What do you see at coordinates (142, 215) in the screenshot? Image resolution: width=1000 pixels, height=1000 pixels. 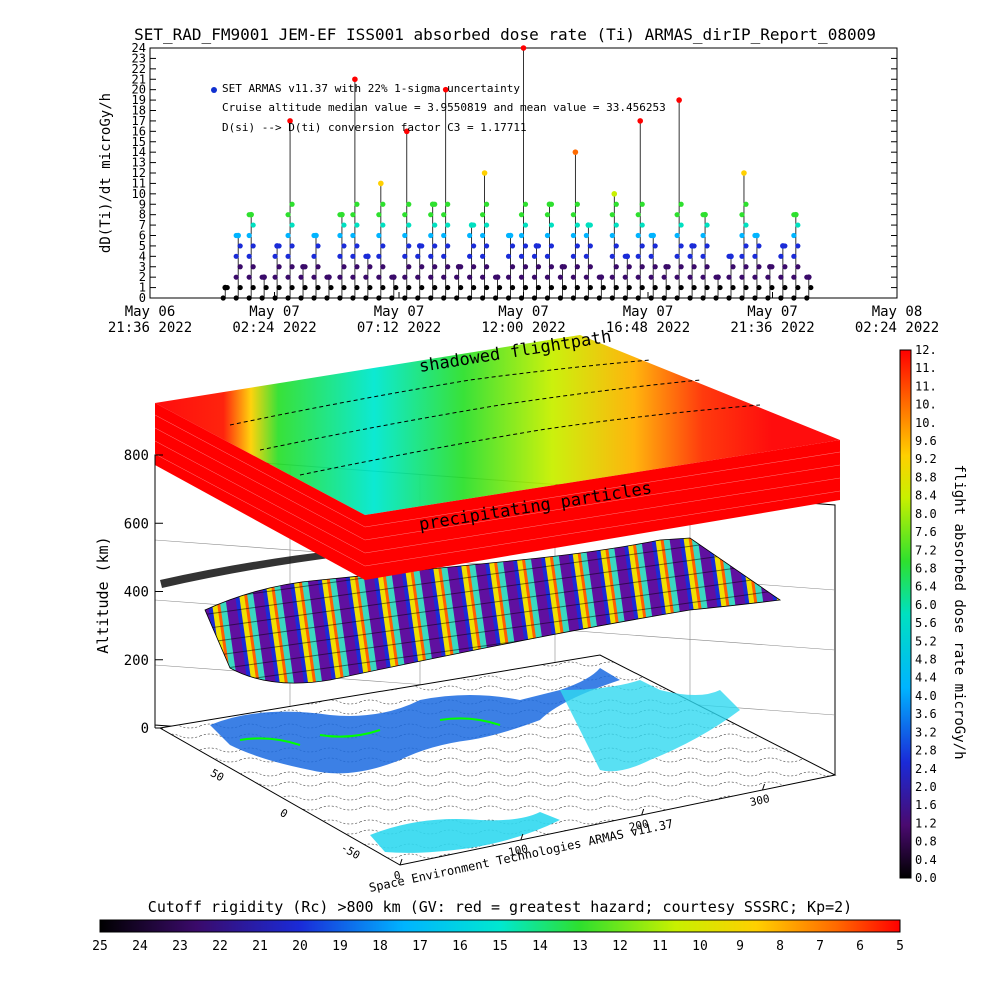 I see `y-tick-label: 8` at bounding box center [142, 215].